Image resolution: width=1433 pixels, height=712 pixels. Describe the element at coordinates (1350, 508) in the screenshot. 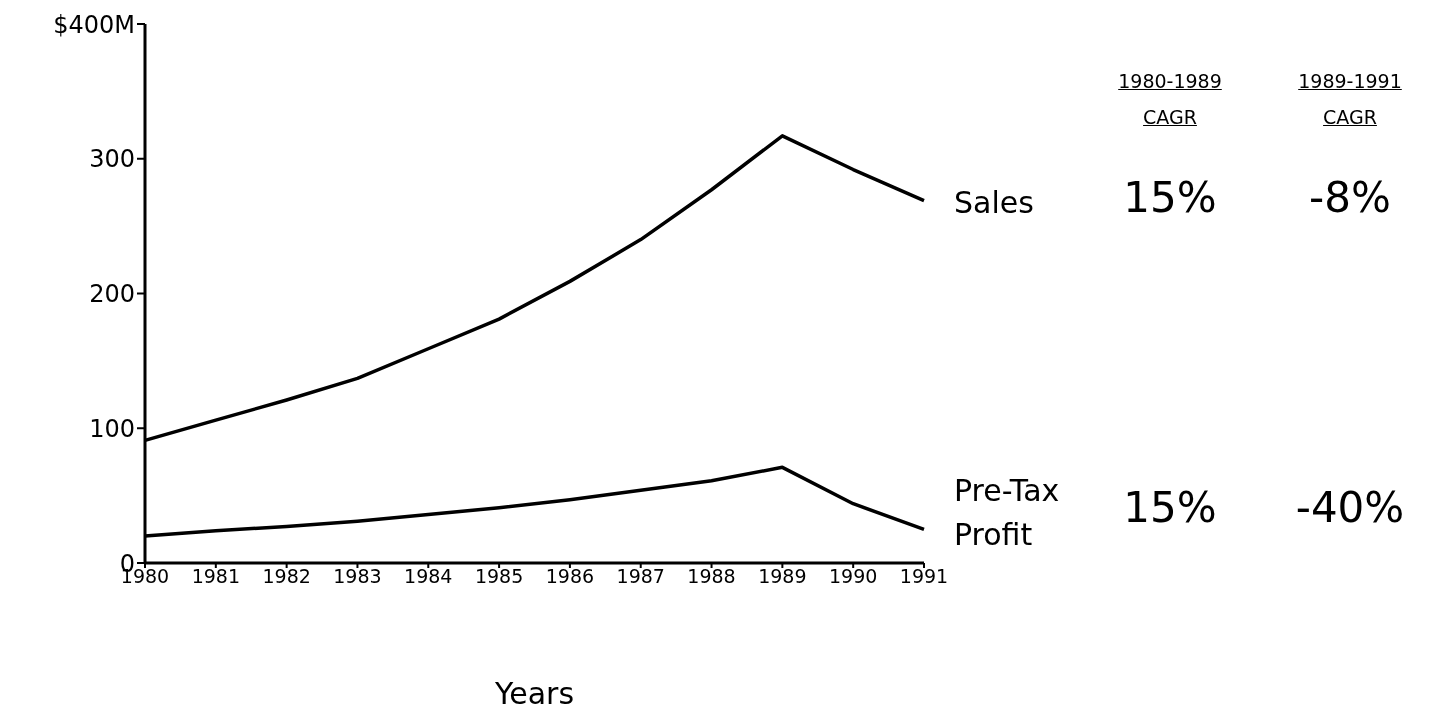

I see `text: -40%` at that location.